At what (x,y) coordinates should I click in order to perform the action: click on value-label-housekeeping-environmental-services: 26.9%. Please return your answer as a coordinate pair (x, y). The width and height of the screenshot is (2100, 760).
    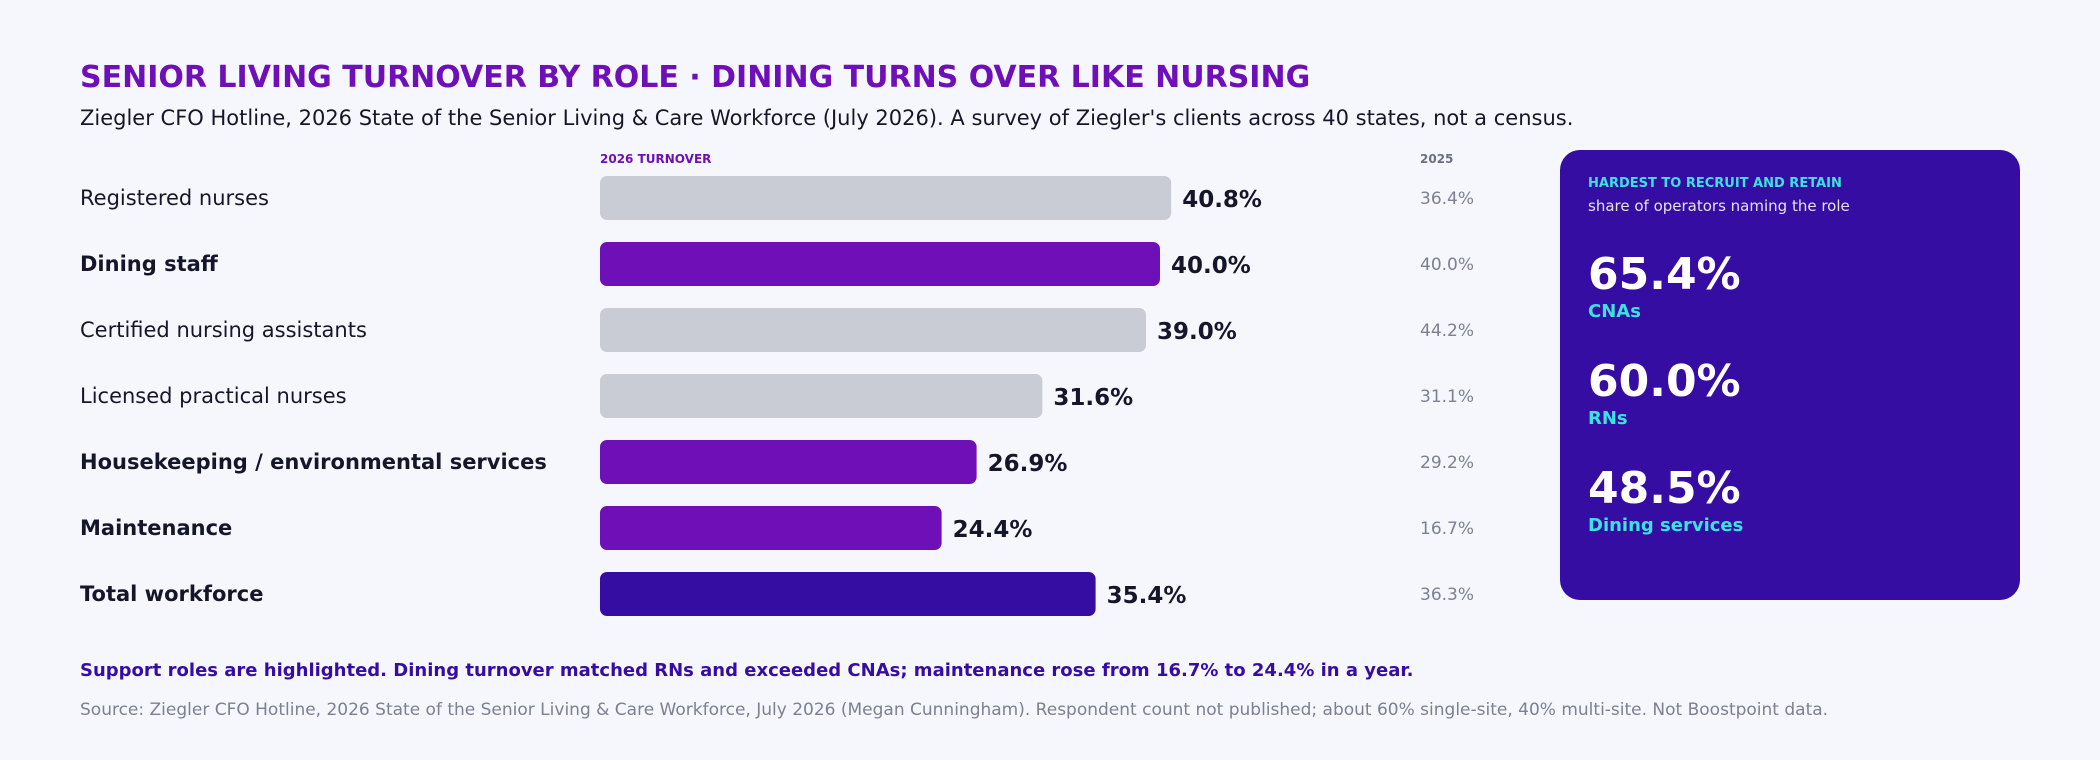
    Looking at the image, I should click on (1028, 464).